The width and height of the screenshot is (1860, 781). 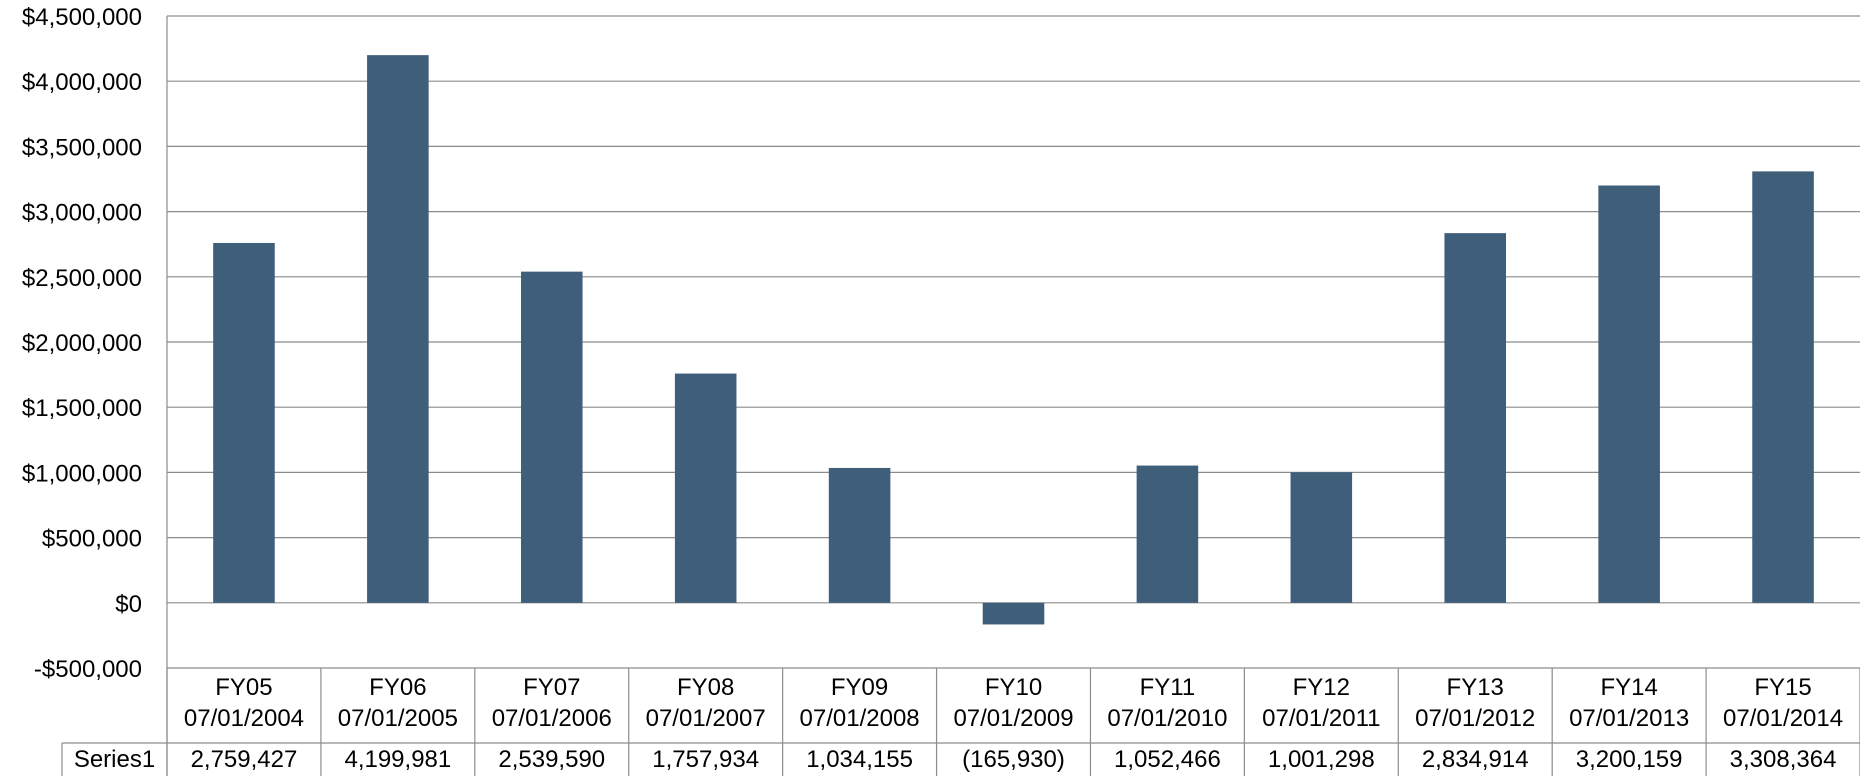 What do you see at coordinates (82, 473) in the screenshot?
I see `y-tick-label: $1,000,000` at bounding box center [82, 473].